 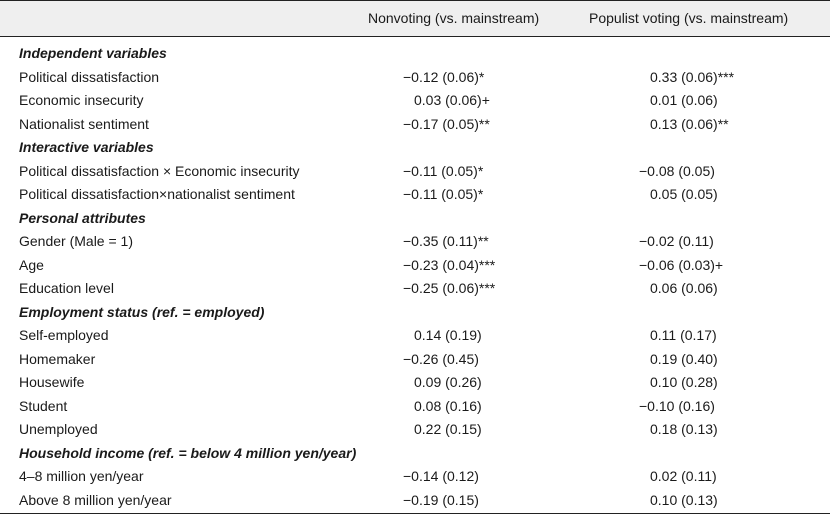 What do you see at coordinates (57, 358) in the screenshot?
I see `variable-label: Homemaker` at bounding box center [57, 358].